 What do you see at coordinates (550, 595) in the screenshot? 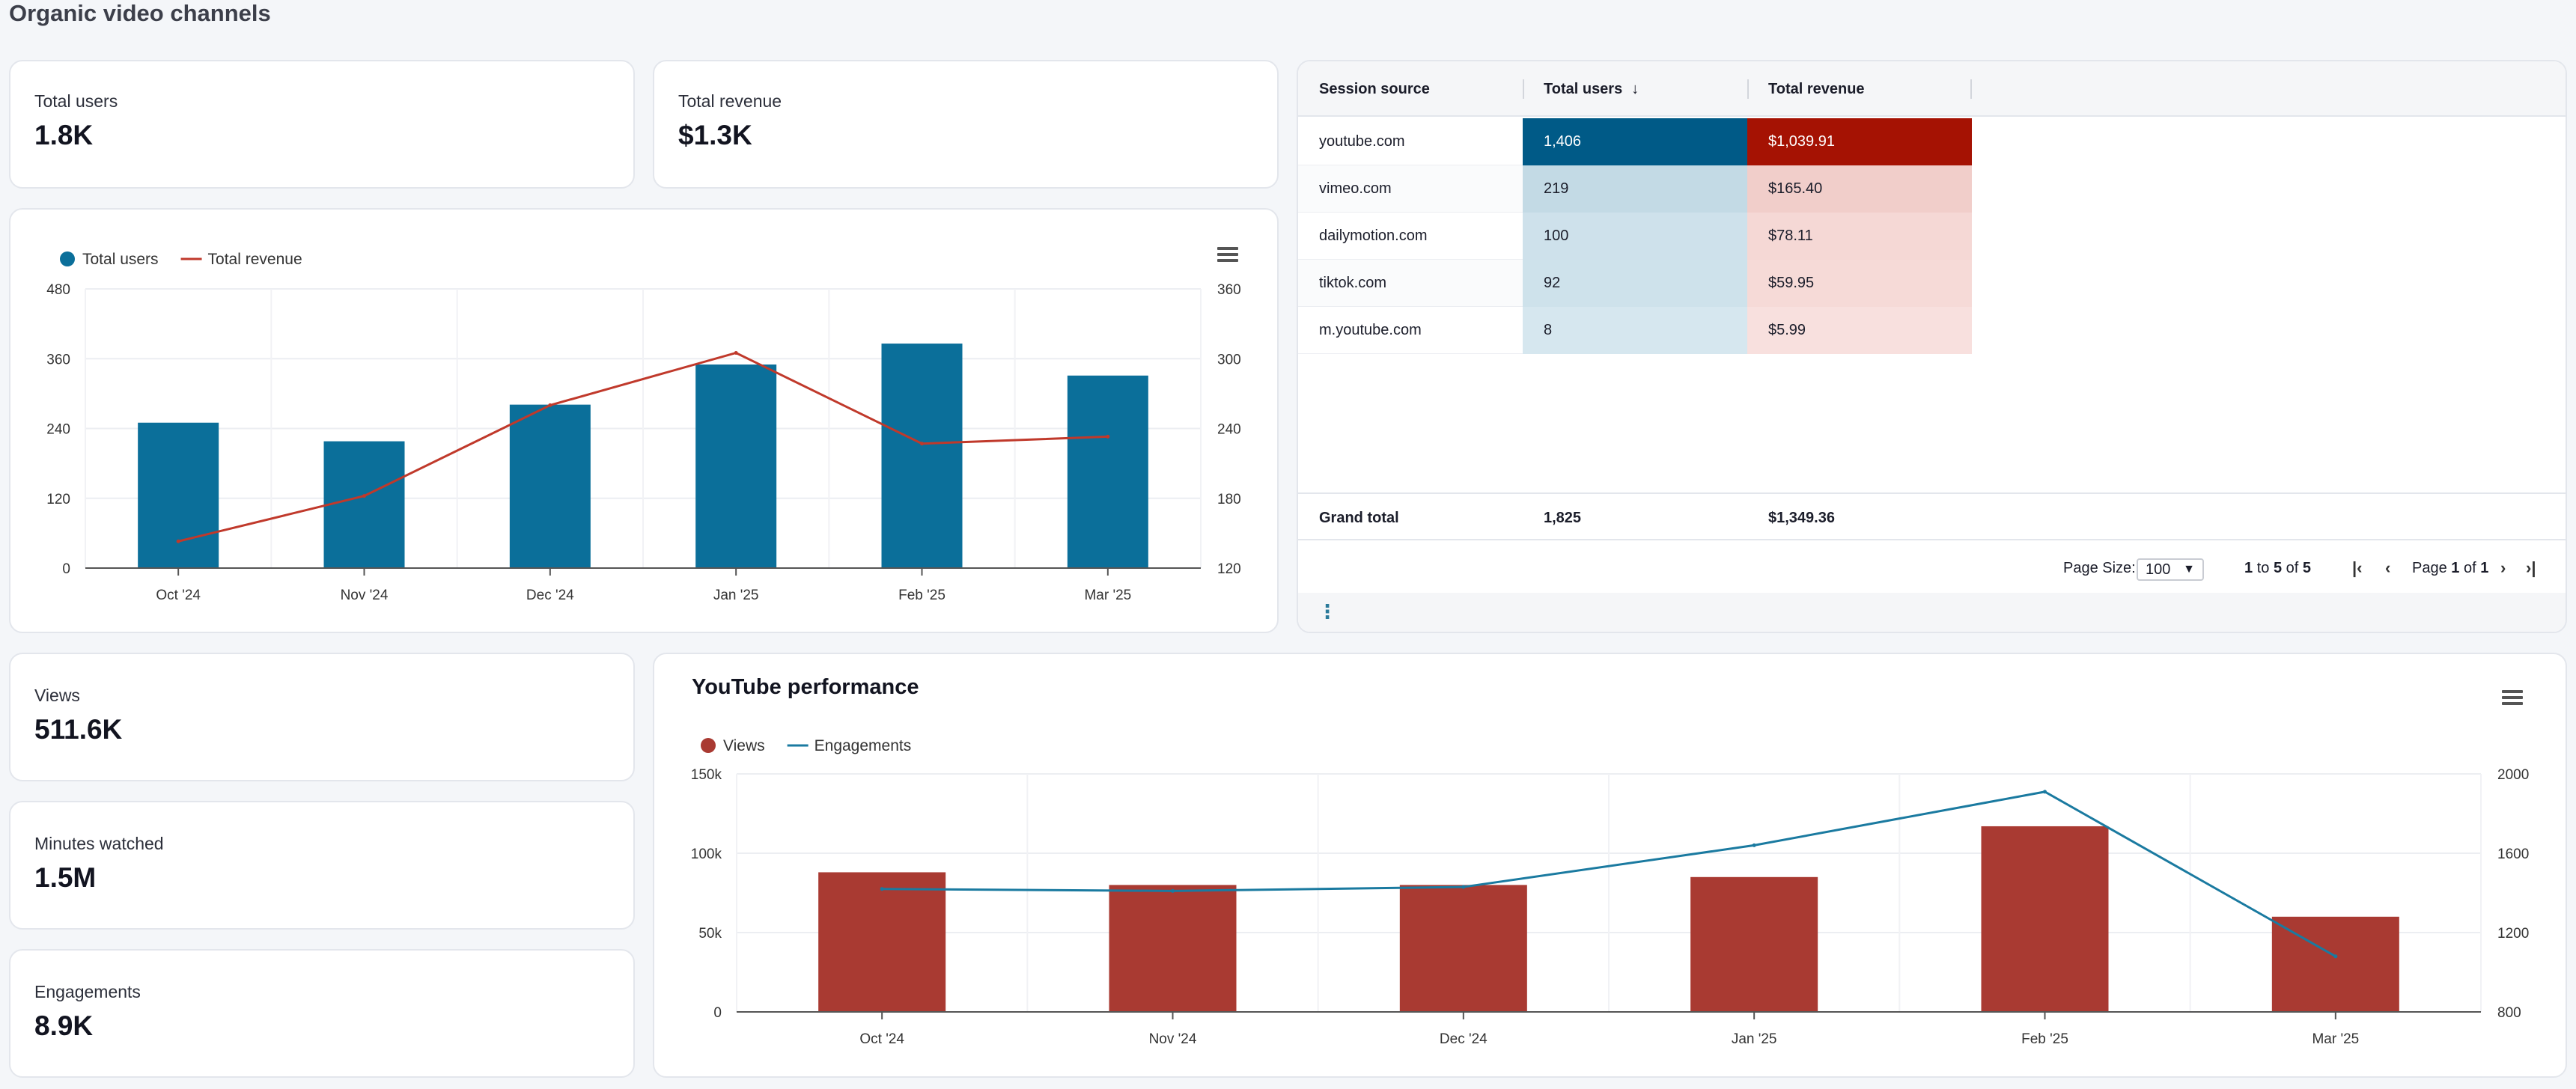
I see `x-tick-label: Dec '24` at bounding box center [550, 595].